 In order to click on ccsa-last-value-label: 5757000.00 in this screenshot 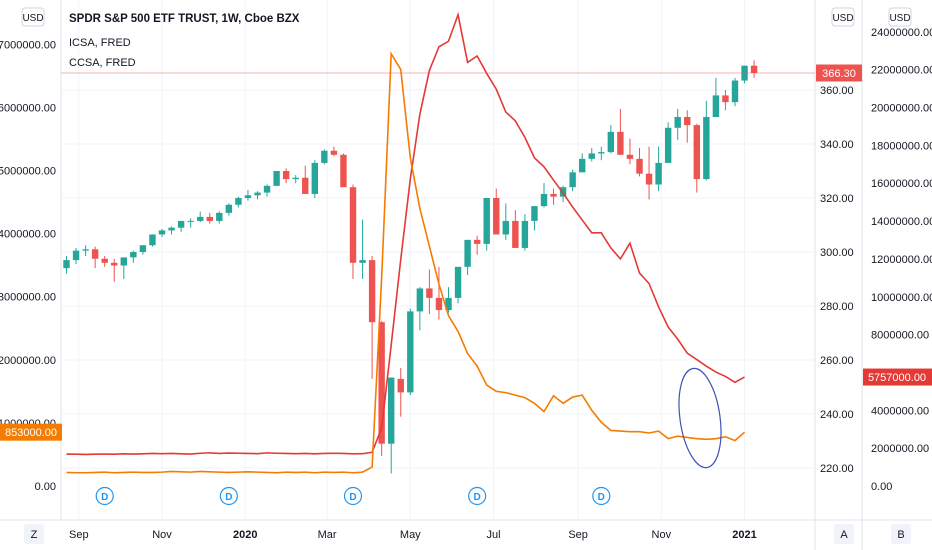, I will do `click(897, 378)`.